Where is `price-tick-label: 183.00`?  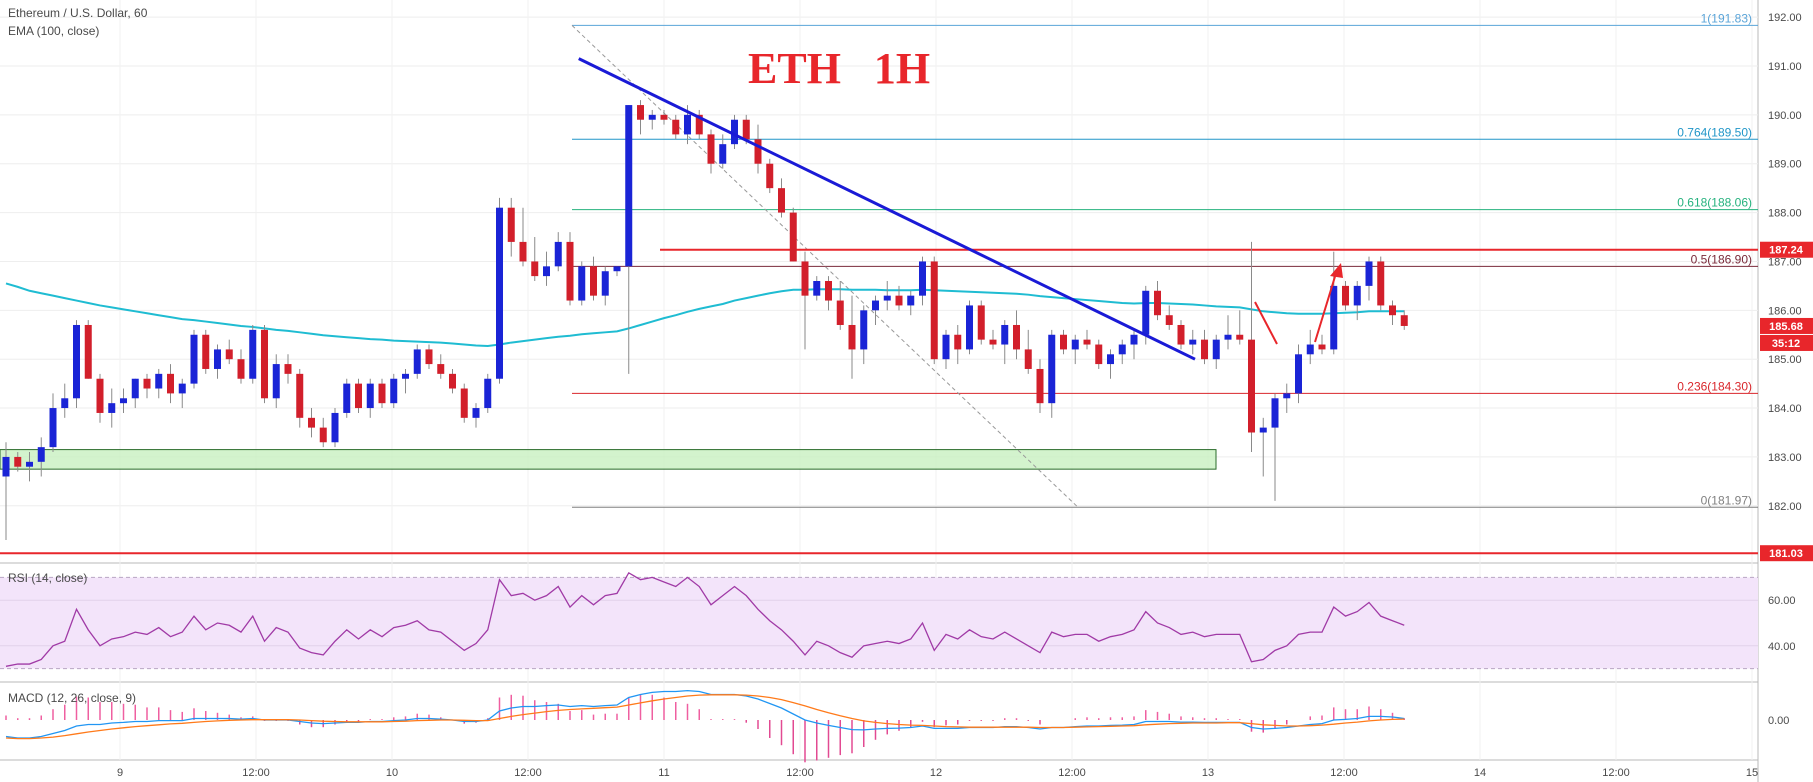
price-tick-label: 183.00 is located at coordinates (1785, 458).